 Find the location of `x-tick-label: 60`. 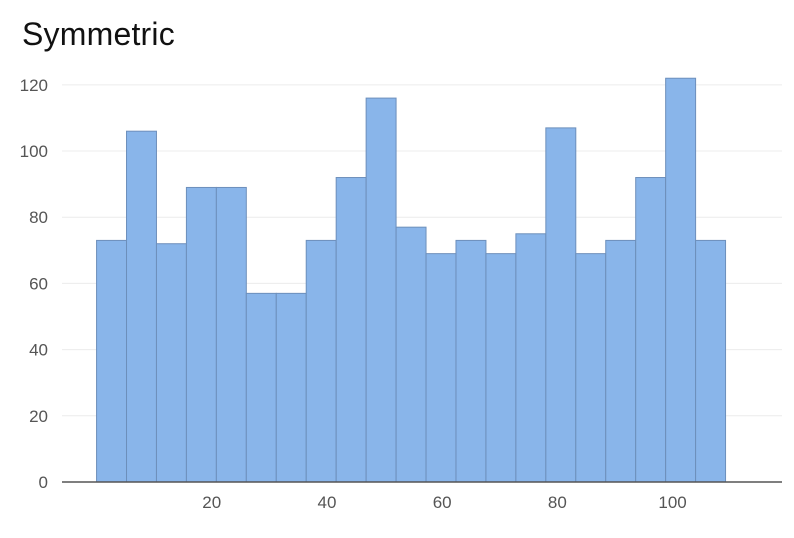

x-tick-label: 60 is located at coordinates (442, 502).